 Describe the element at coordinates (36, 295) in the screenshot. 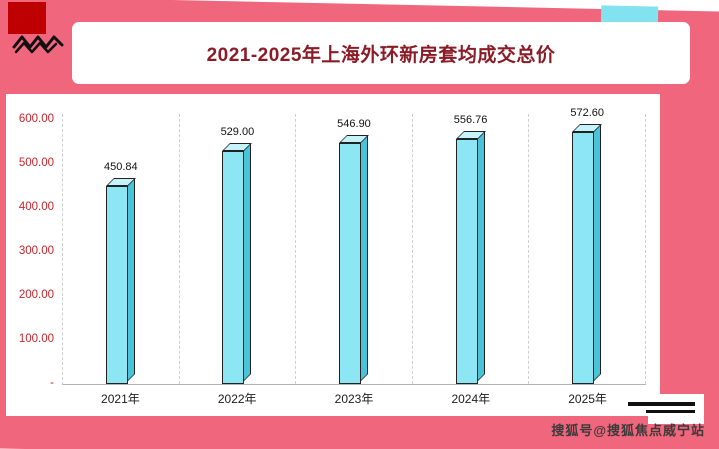

I see `y-tick-label: 200.00` at that location.